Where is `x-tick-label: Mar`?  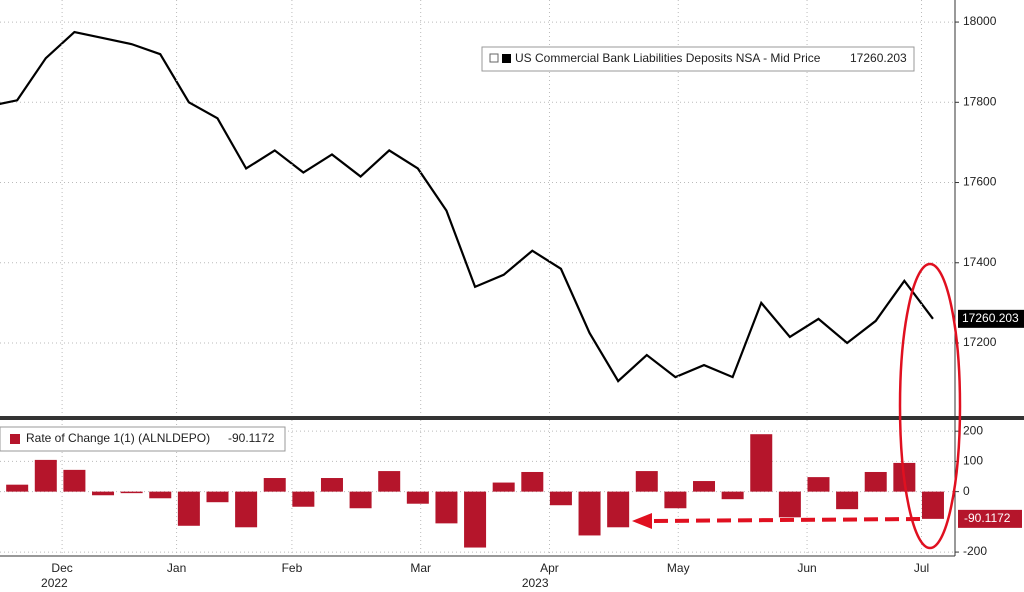 x-tick-label: Mar is located at coordinates (420, 568).